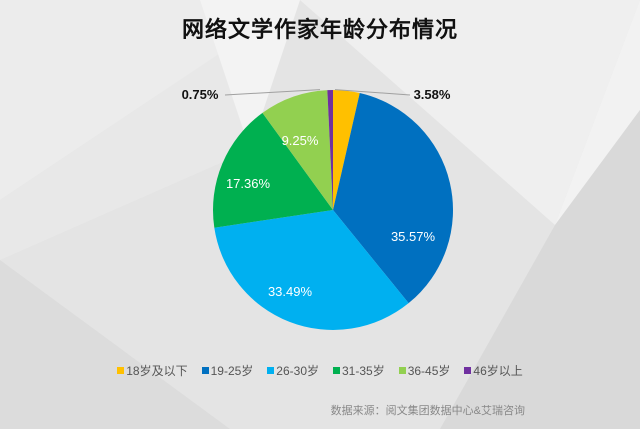  What do you see at coordinates (232, 371) in the screenshot?
I see `legend-label: 19-25岁` at bounding box center [232, 371].